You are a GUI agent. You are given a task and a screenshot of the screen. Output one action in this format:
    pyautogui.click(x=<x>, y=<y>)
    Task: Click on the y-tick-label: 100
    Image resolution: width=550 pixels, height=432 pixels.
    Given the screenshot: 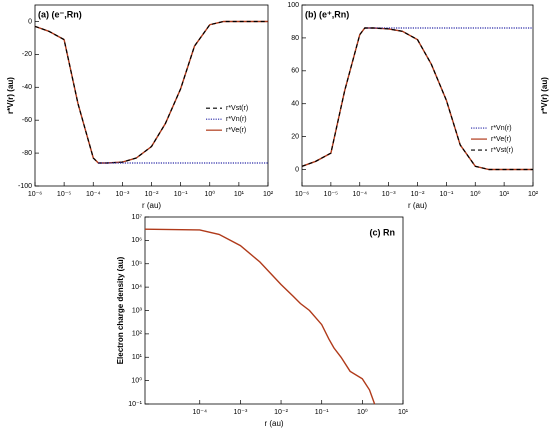 What is the action you would take?
    pyautogui.click(x=293, y=5)
    